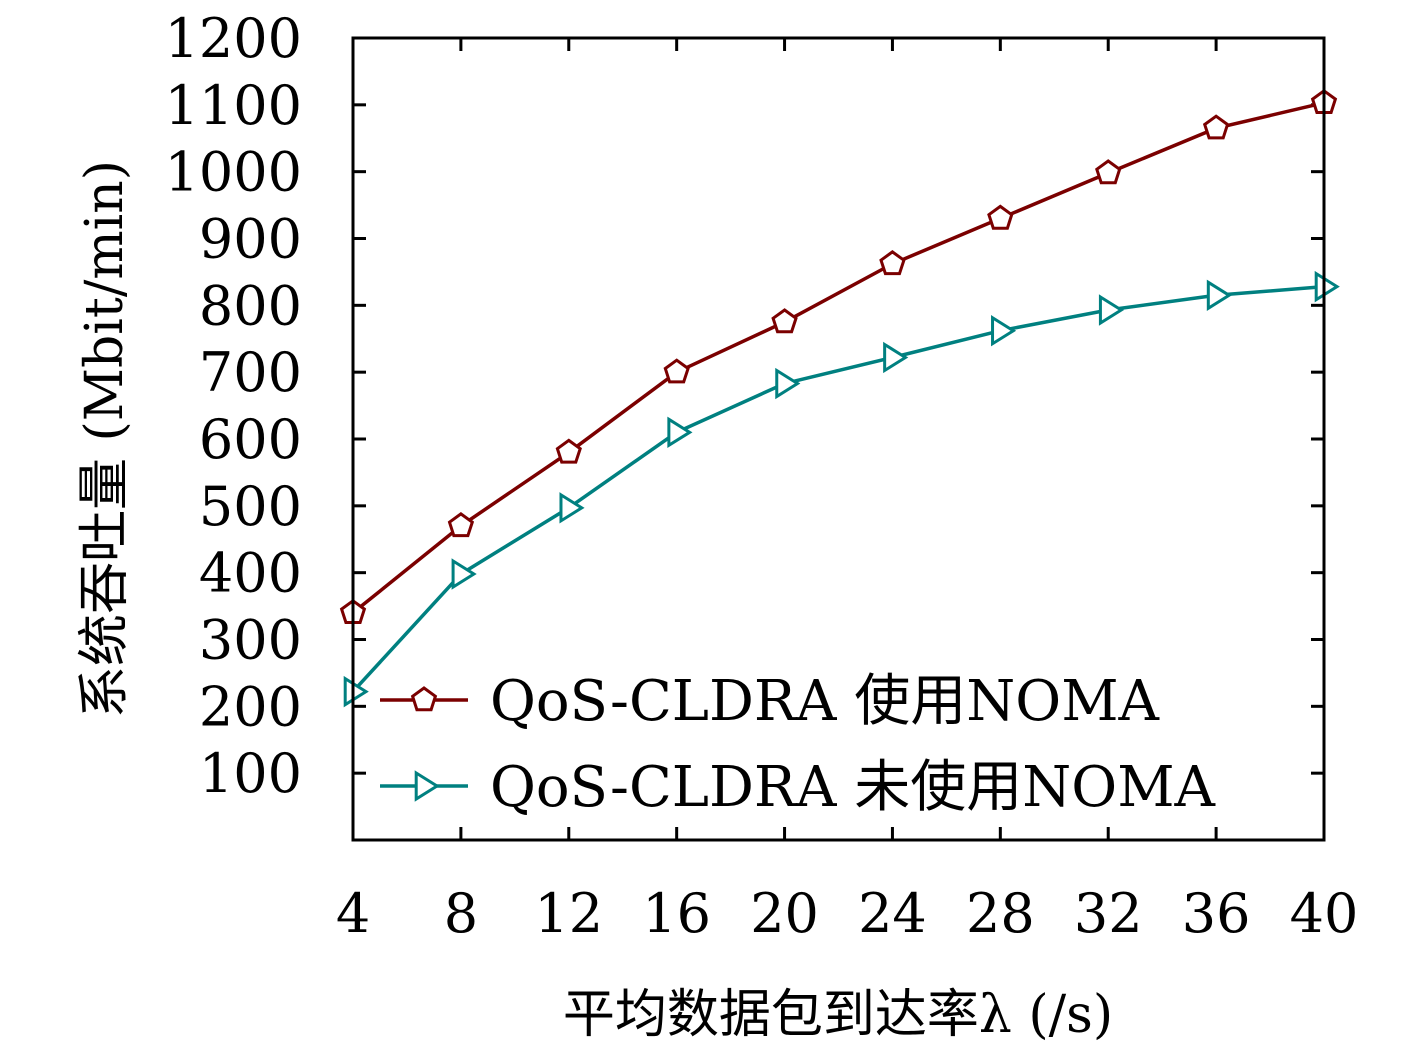  Describe the element at coordinates (353, 913) in the screenshot. I see `x-tick-label: 4` at that location.